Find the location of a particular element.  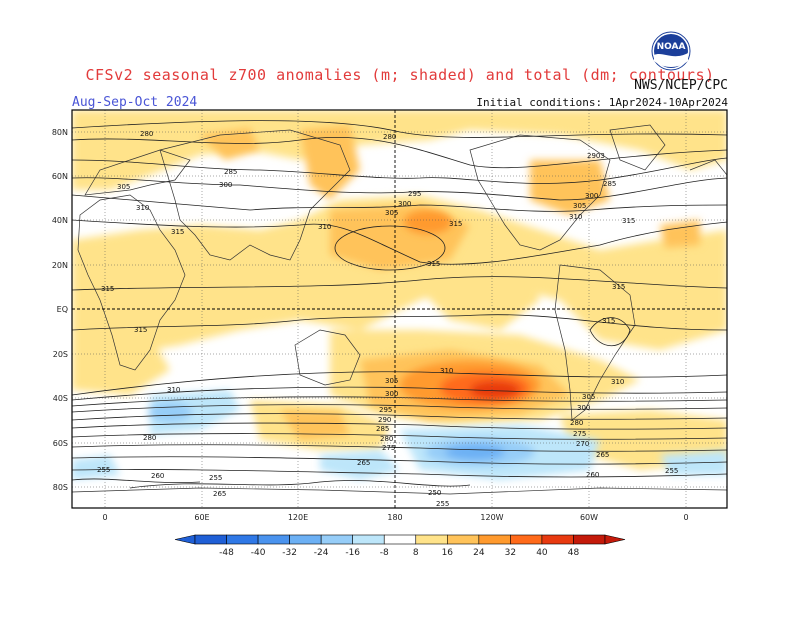

initial-conditions: Initial conditions: 1Apr2024-10Apr2024 is located at coordinates (602, 102).